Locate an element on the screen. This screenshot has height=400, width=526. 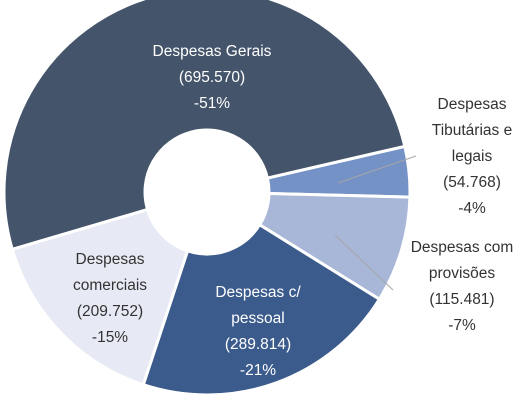
slice-label: Despesas com provisões (115.481) -7% is located at coordinates (462, 287).